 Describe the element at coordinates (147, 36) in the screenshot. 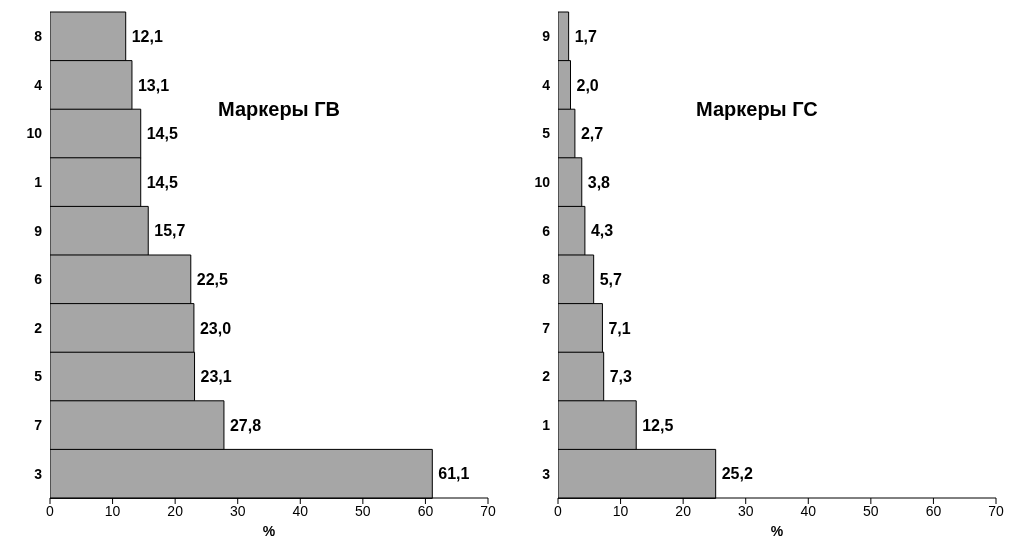

I see `data-label: 12,1` at that location.